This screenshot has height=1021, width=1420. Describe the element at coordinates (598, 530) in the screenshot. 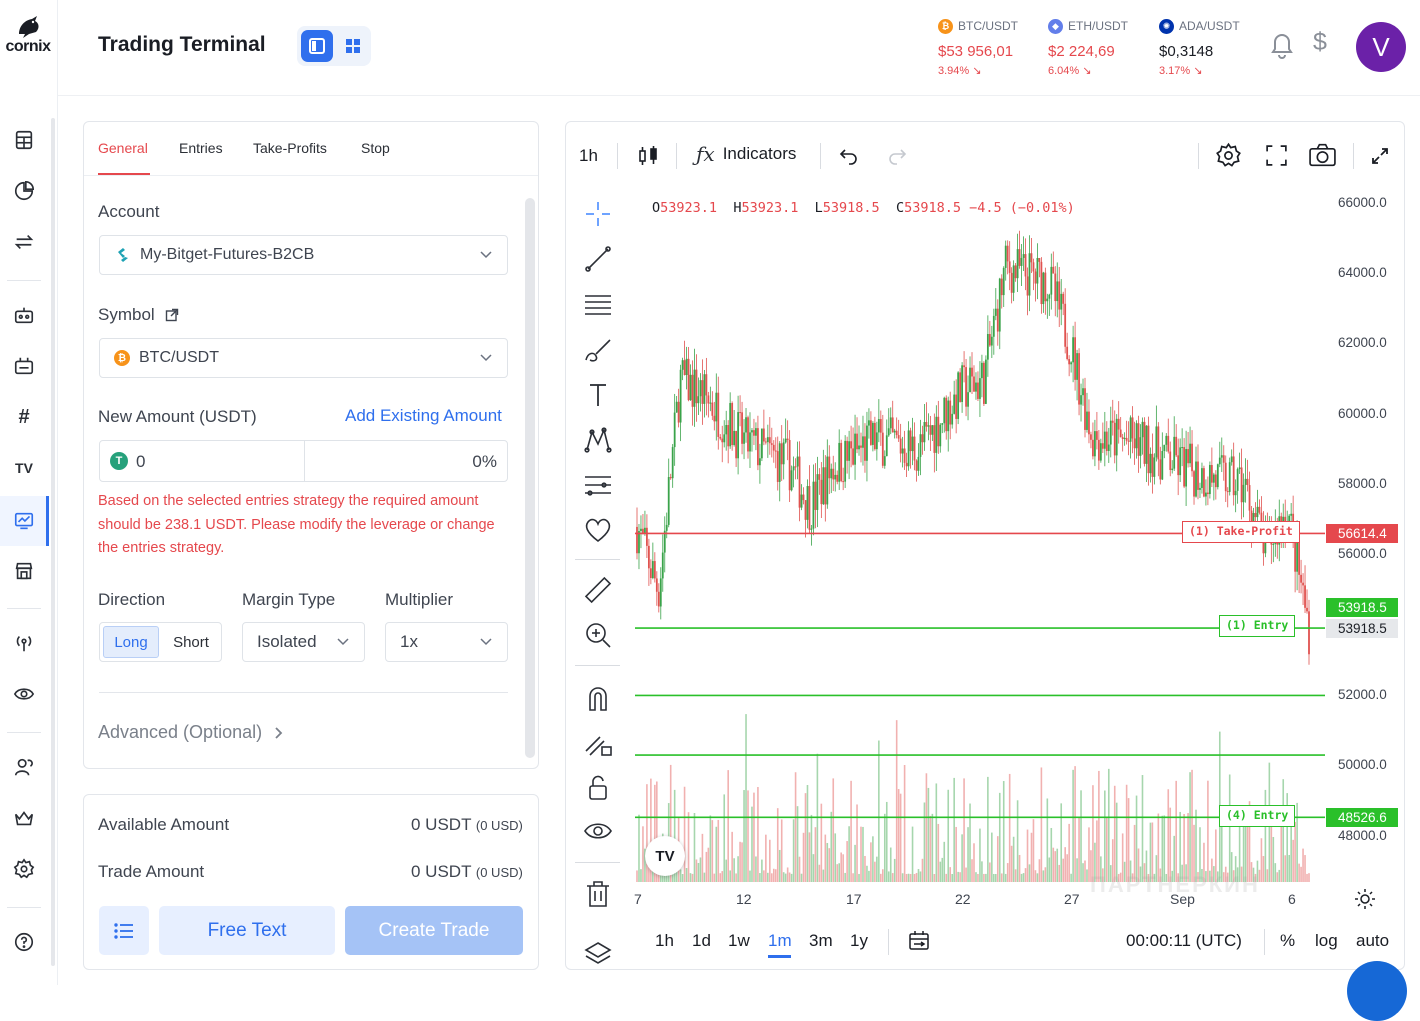

I see `favorites-tool` at that location.